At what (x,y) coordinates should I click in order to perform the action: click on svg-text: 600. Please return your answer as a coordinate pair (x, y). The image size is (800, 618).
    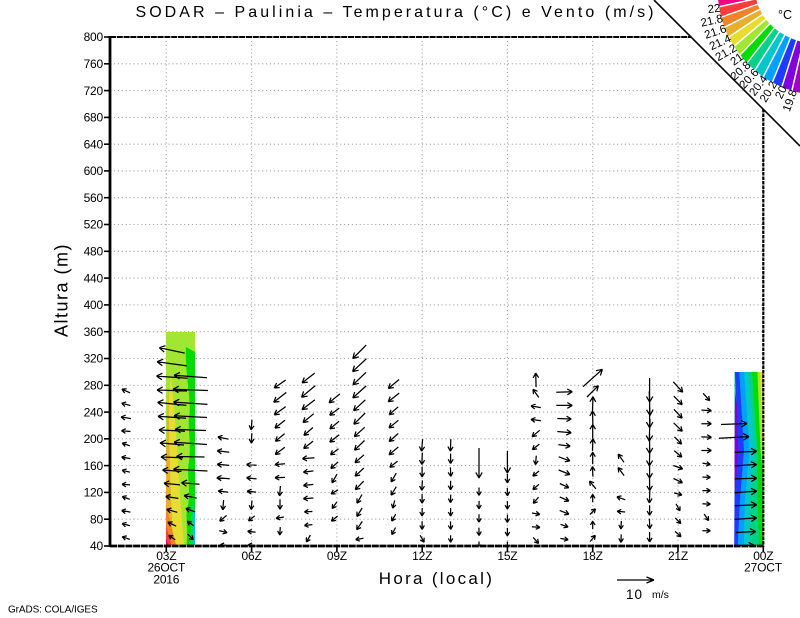
    Looking at the image, I should click on (94, 171).